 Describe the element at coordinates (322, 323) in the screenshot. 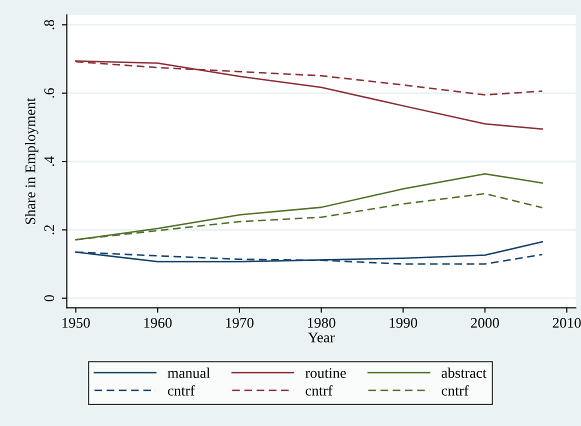

I see `x-tick-label: 1980` at that location.